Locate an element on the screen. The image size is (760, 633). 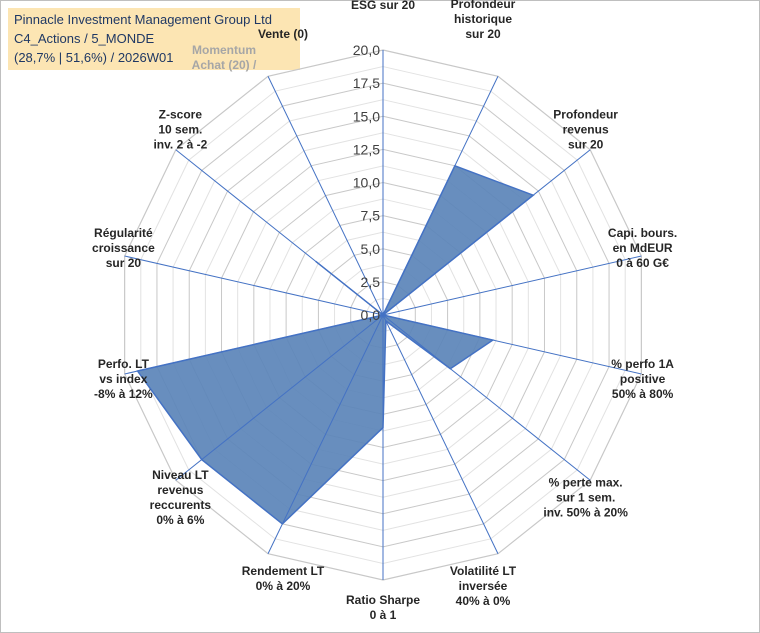
axis-label: Niveau LT revenus reccurents 0% à 6% is located at coordinates (181, 497).